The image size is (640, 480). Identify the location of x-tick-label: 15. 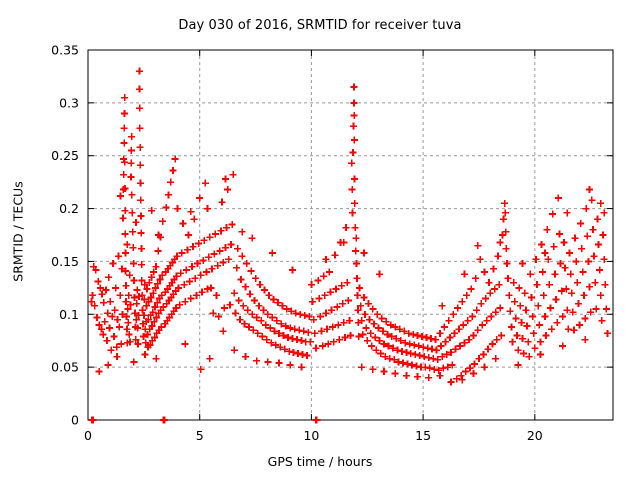
(423, 435).